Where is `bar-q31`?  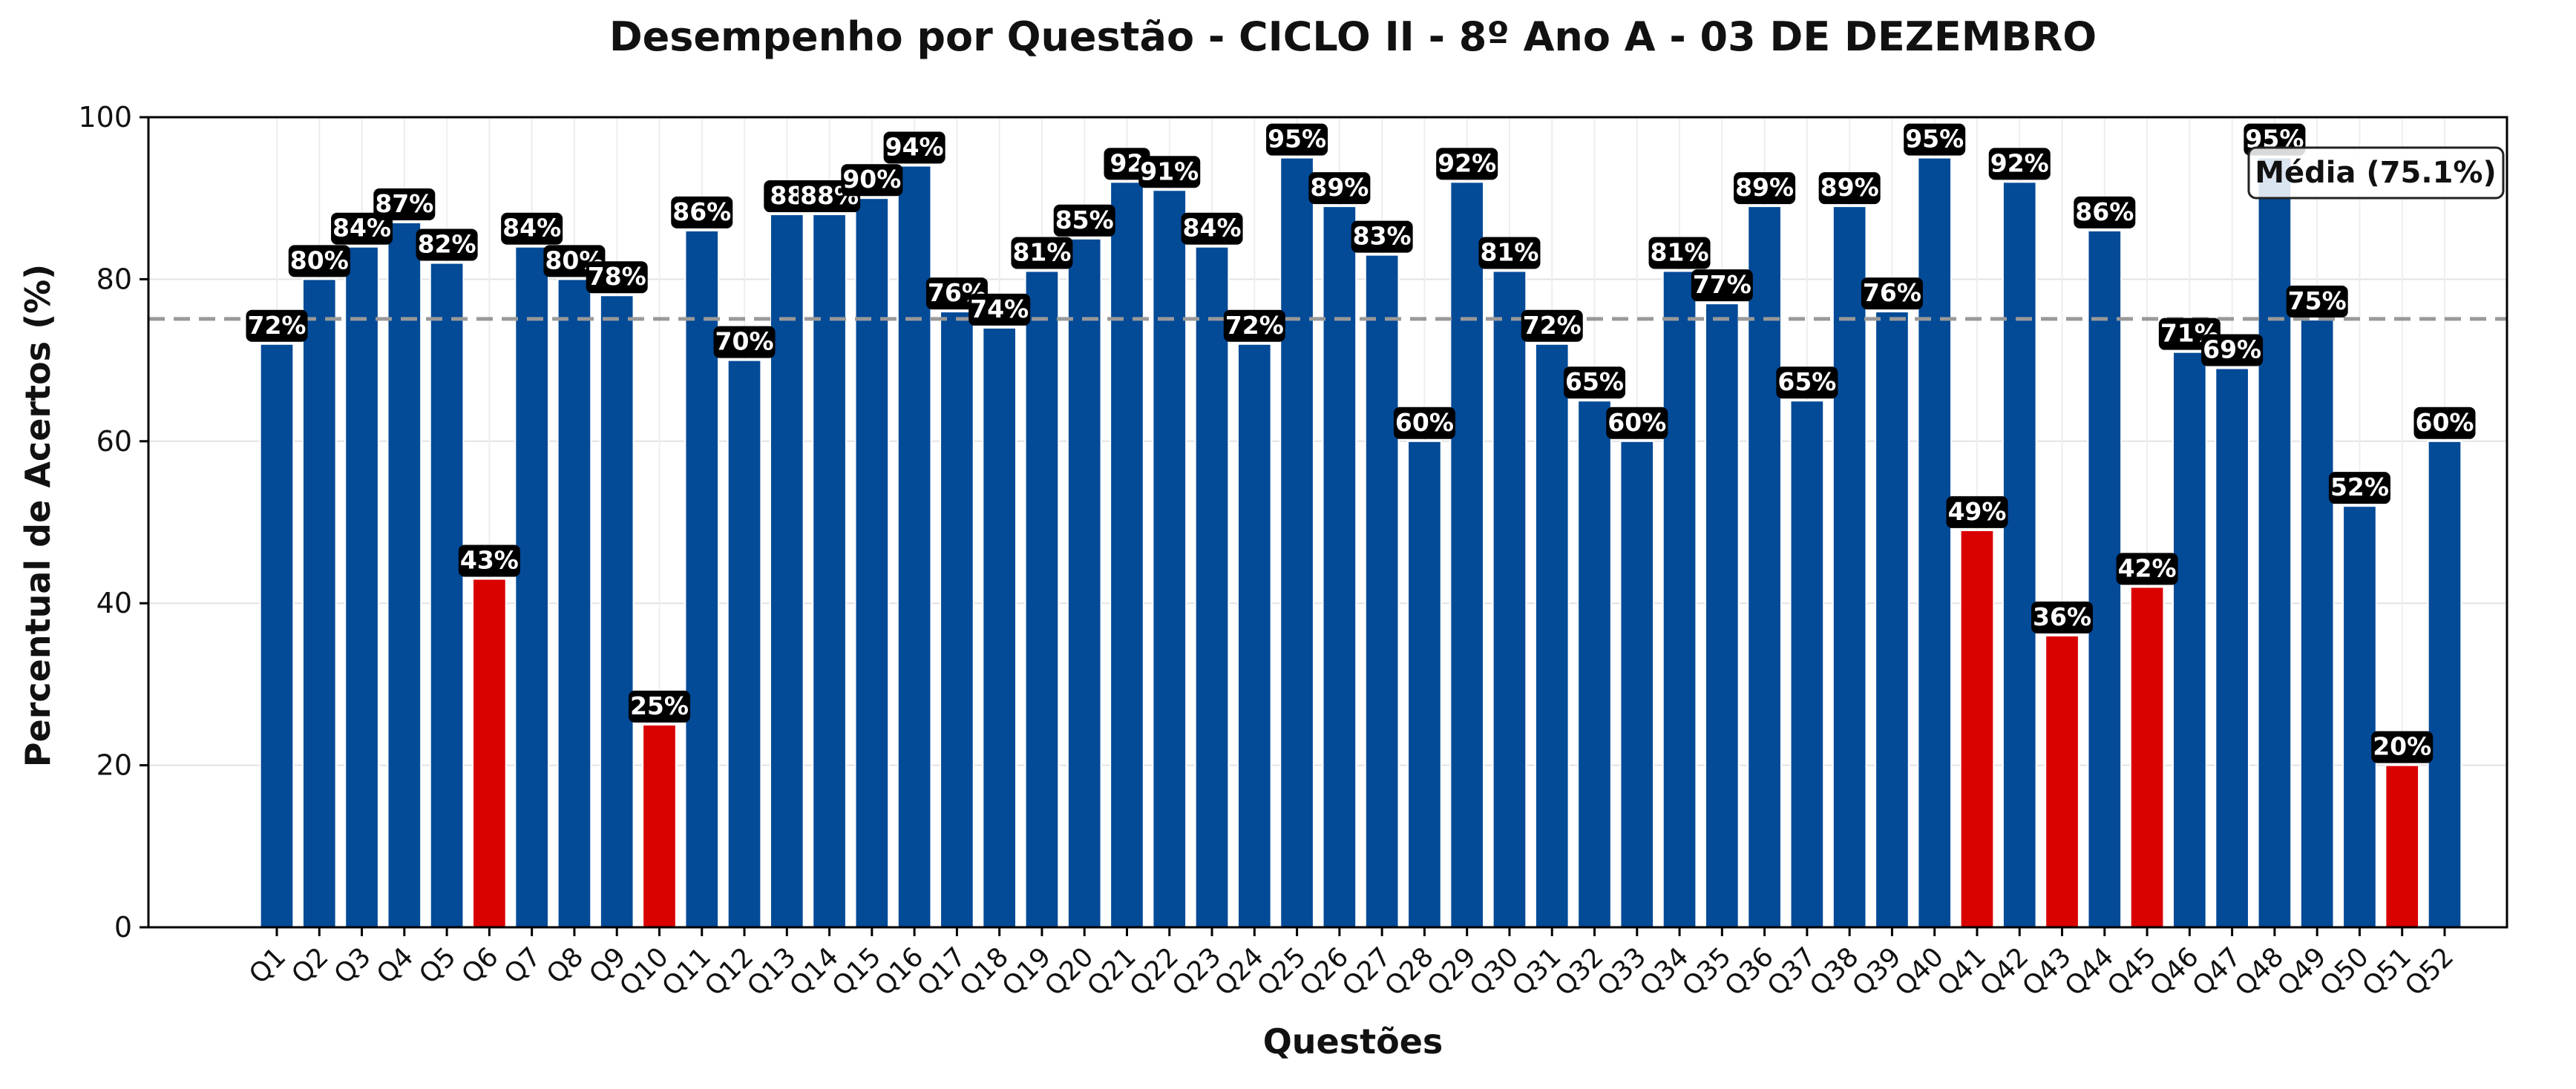 bar-q31 is located at coordinates (1552, 635).